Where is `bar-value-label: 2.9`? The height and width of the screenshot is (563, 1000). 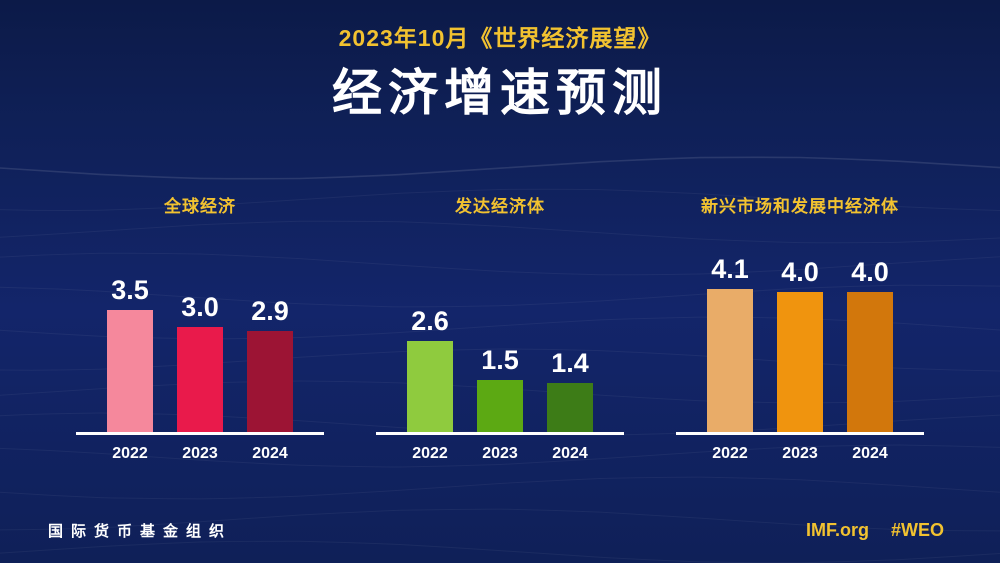
bar-value-label: 2.9 is located at coordinates (270, 310).